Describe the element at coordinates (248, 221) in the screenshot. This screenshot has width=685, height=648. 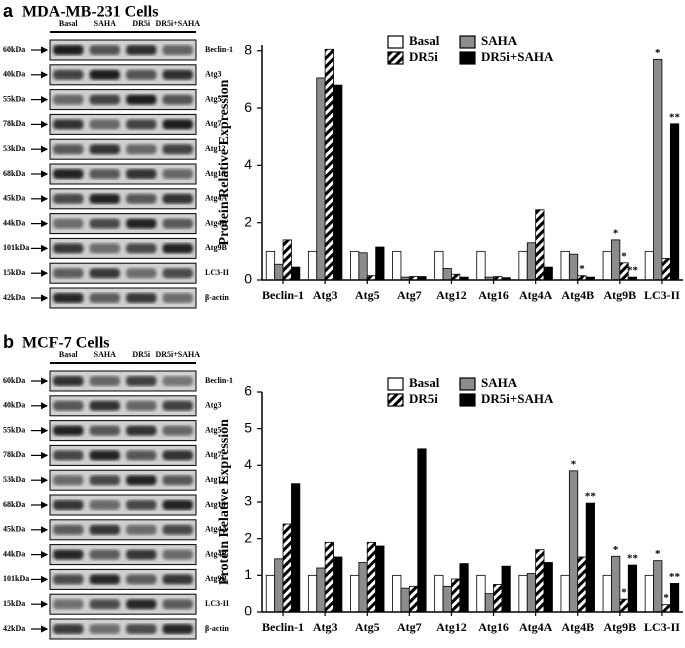
I see `y-tick-label: 2` at that location.